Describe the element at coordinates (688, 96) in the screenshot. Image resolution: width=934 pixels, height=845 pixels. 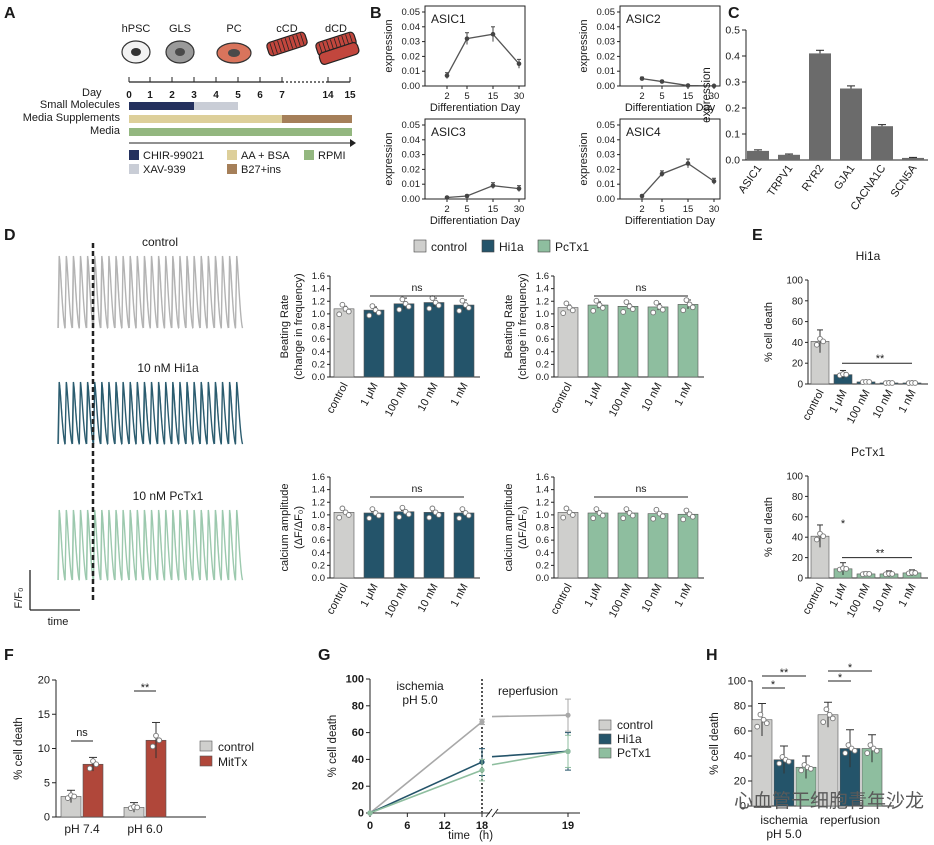
I see `b-x-tick-label: 15` at that location.